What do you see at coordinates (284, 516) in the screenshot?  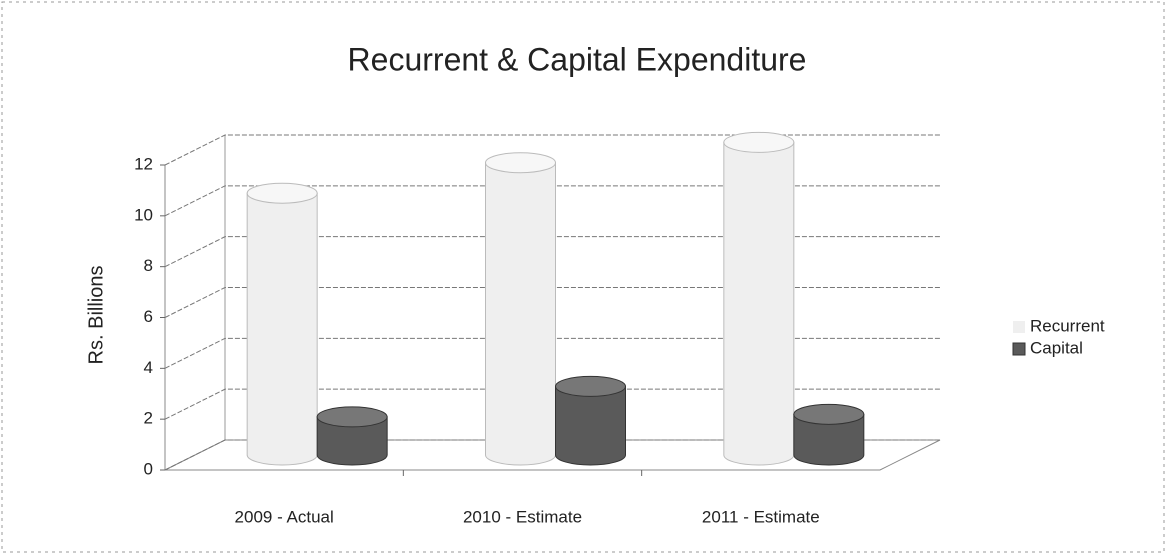 I see `x-tick-label: 2009 - Actual` at bounding box center [284, 516].